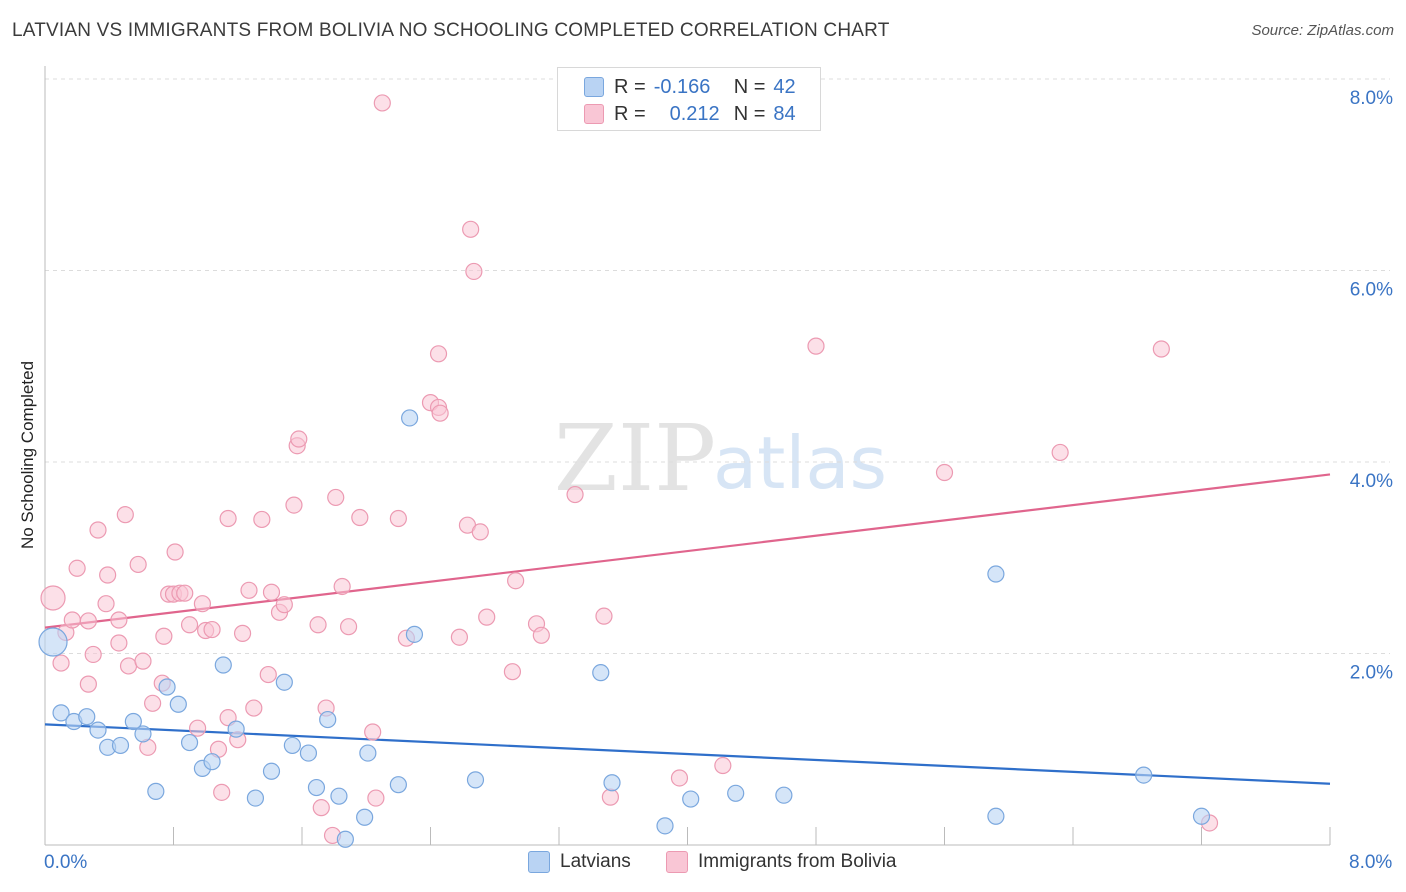  Describe the element at coordinates (694, 113) in the screenshot. I see `legend-r-value-bolivia: 0.212` at that location.